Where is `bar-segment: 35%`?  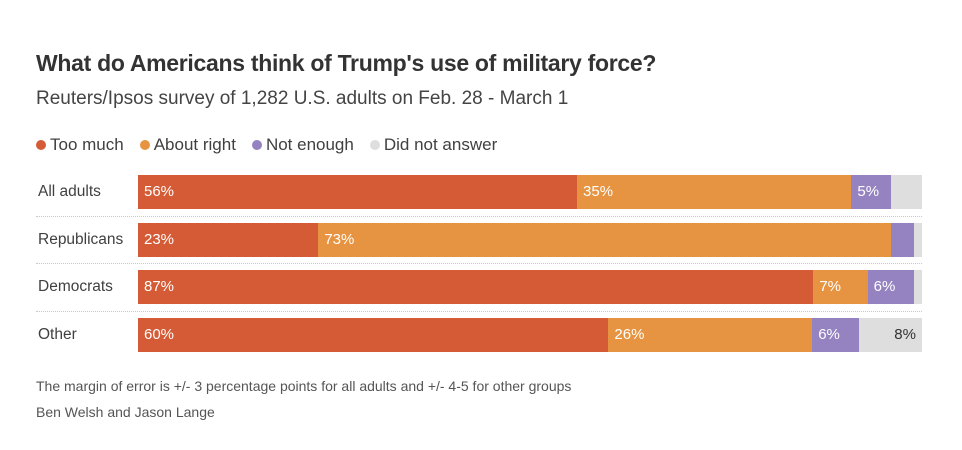
bar-segment: 35% is located at coordinates (714, 192).